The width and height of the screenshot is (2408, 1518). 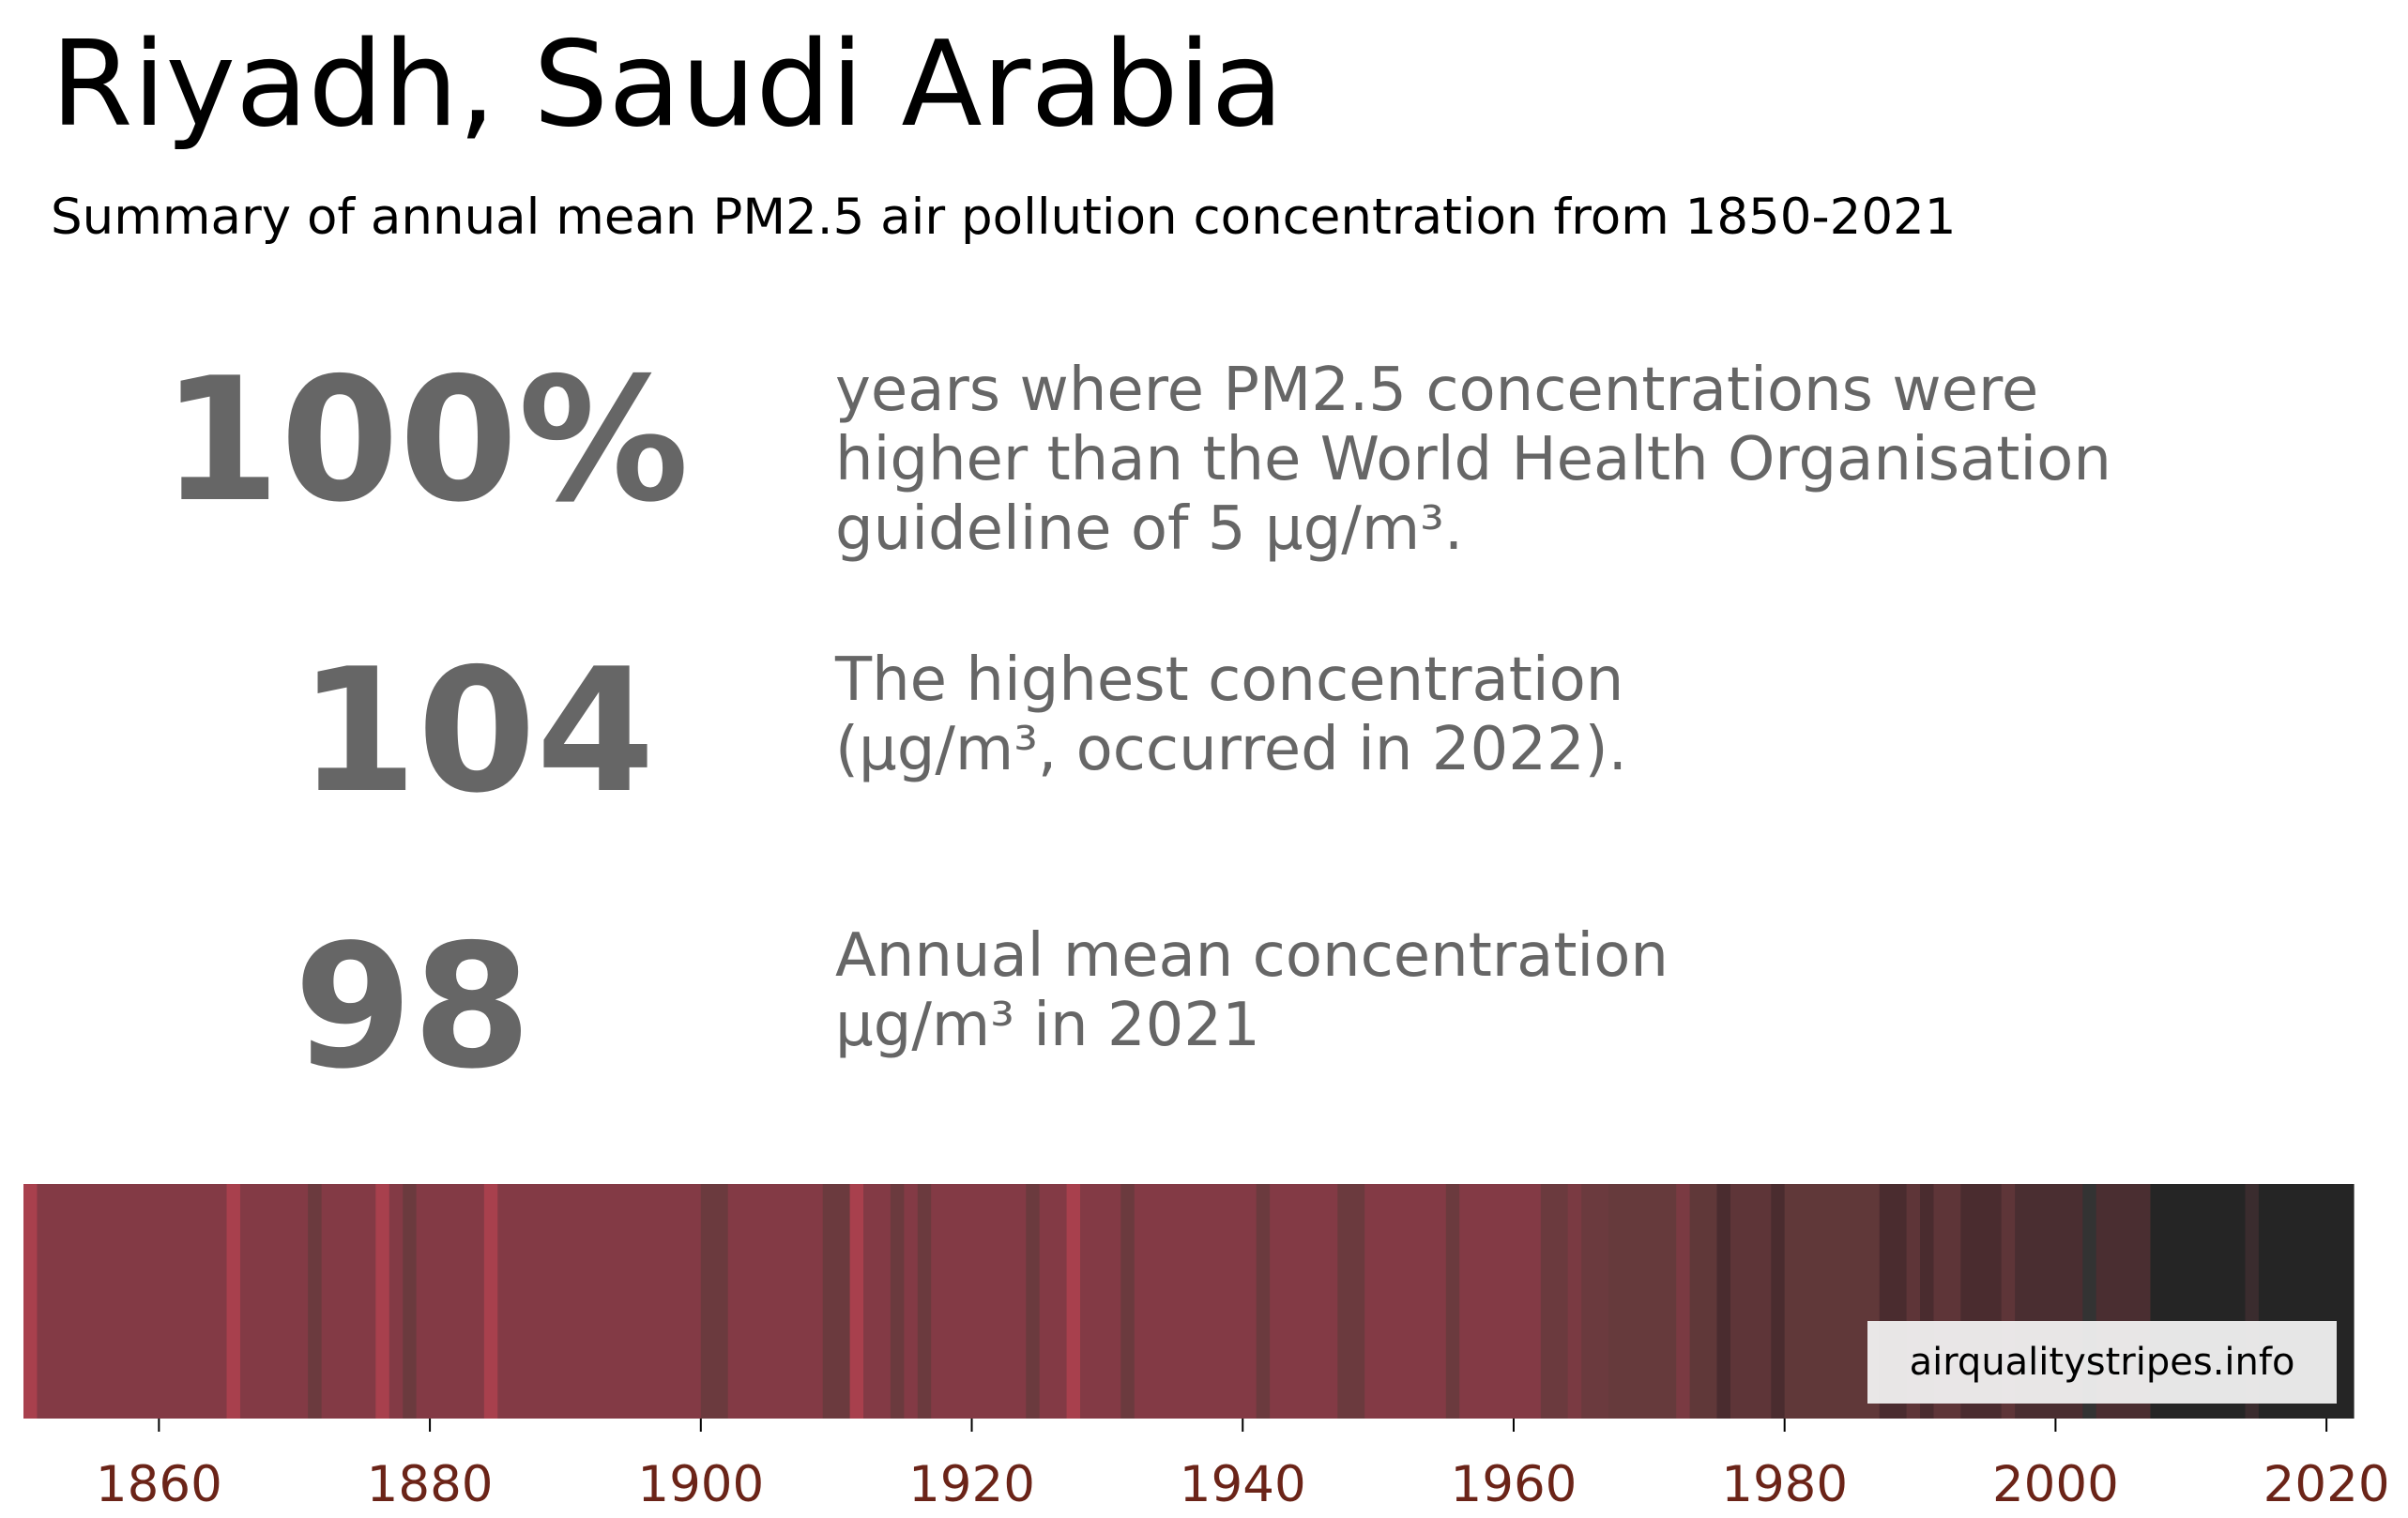 What do you see at coordinates (425, 440) in the screenshot?
I see `stat-years-above-guideline-value: 100%` at bounding box center [425, 440].